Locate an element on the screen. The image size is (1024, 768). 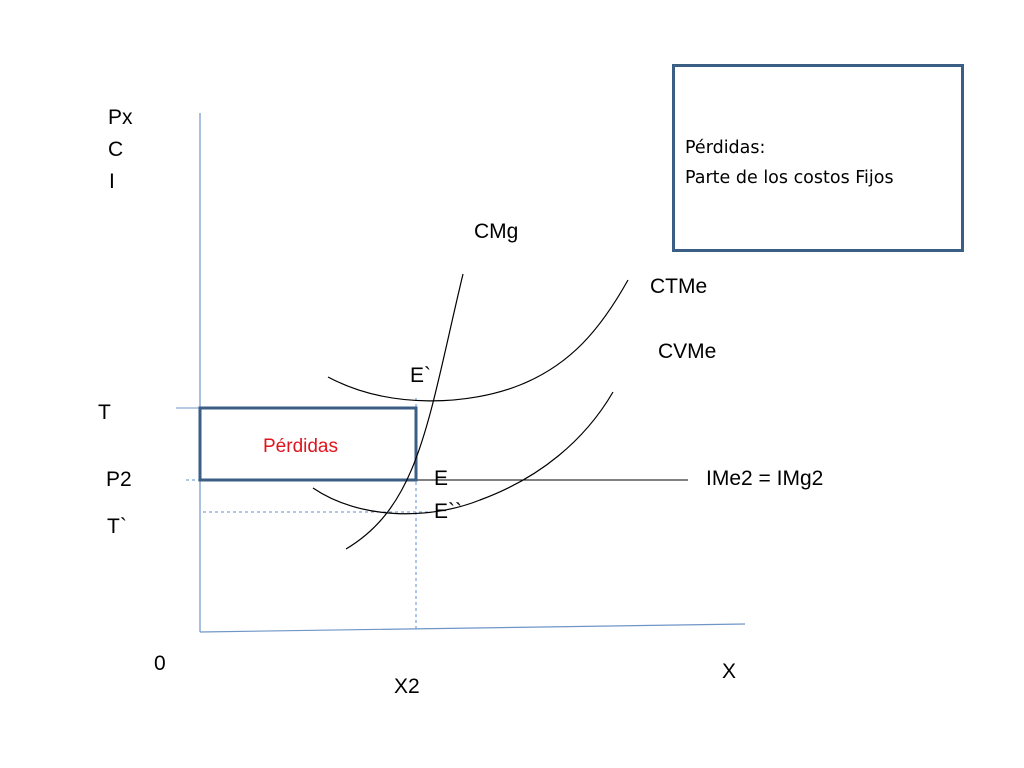
note-box: Pérdidas: Parte de los costos Fijos is located at coordinates (818, 158).